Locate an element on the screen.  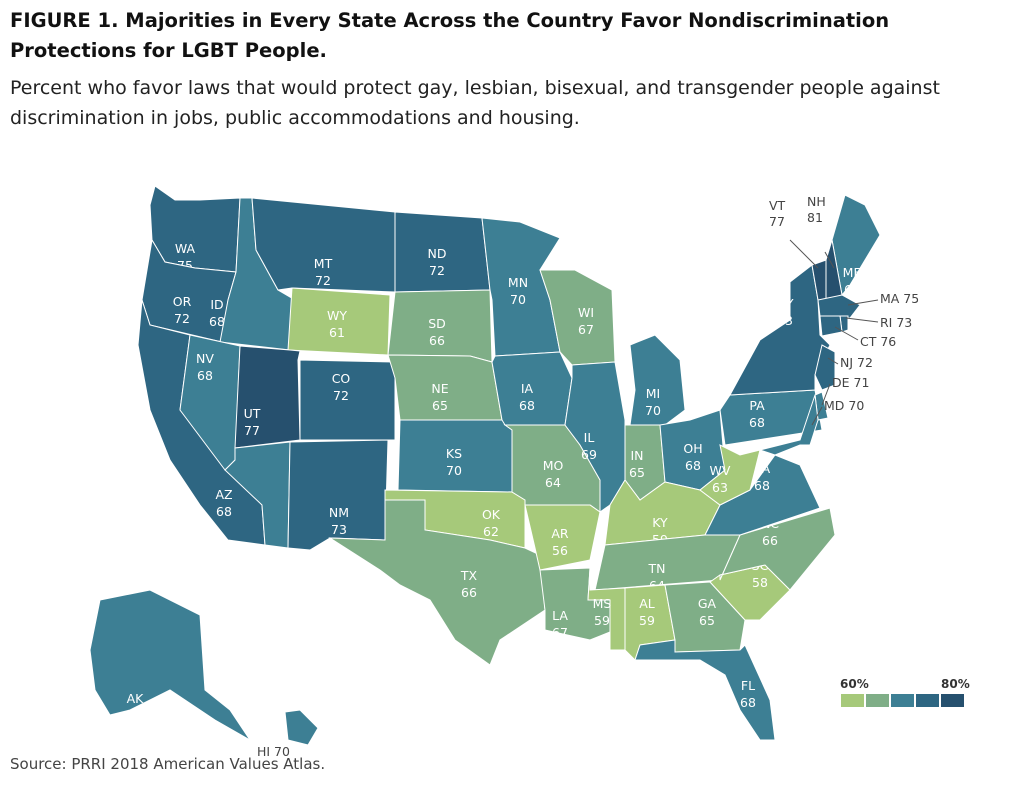
state-ks: KS 70 is located at coordinates (455, 456).